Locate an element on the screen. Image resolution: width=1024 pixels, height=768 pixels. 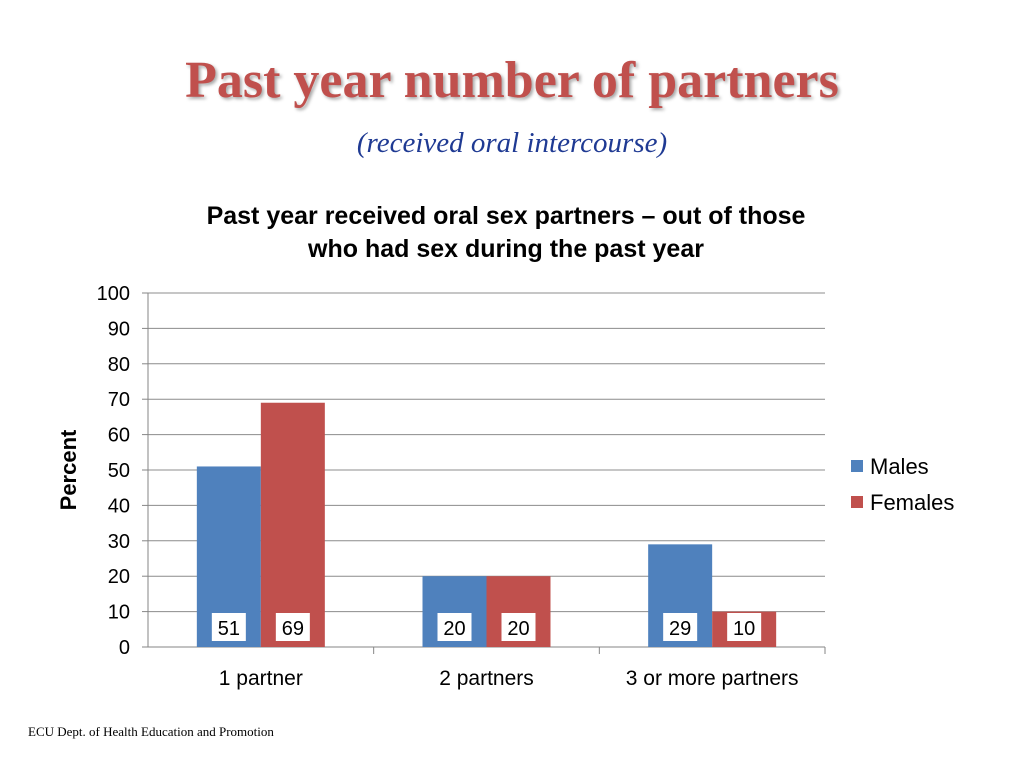
x-tick-label: 3 or more partners is located at coordinates (712, 678).